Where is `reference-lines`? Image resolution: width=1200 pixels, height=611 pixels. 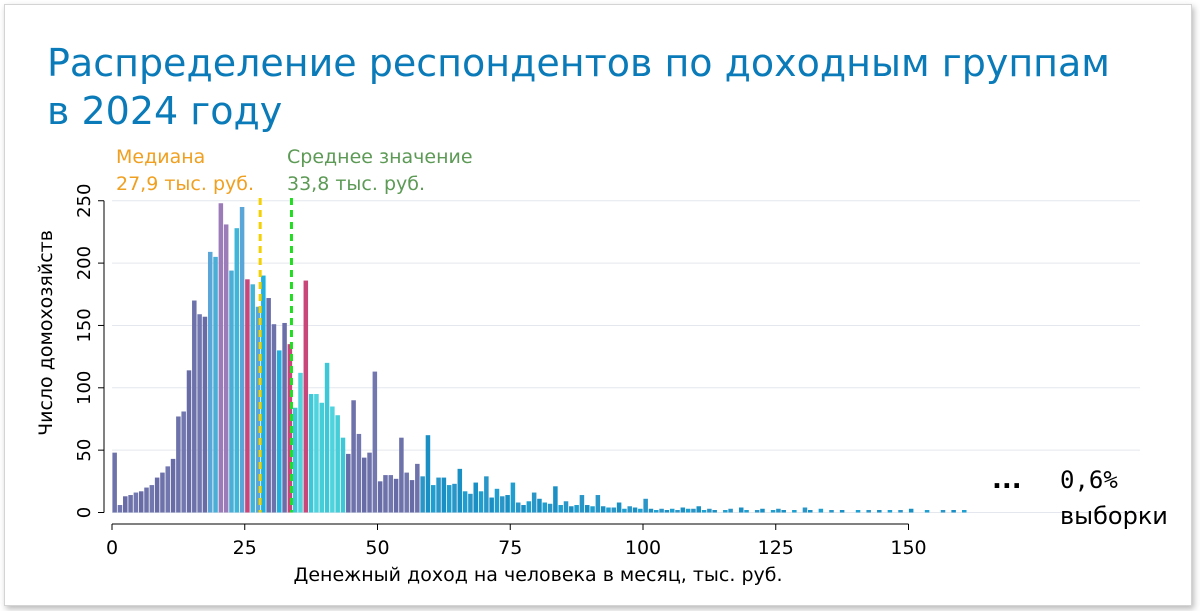 reference-lines is located at coordinates (275, 355).